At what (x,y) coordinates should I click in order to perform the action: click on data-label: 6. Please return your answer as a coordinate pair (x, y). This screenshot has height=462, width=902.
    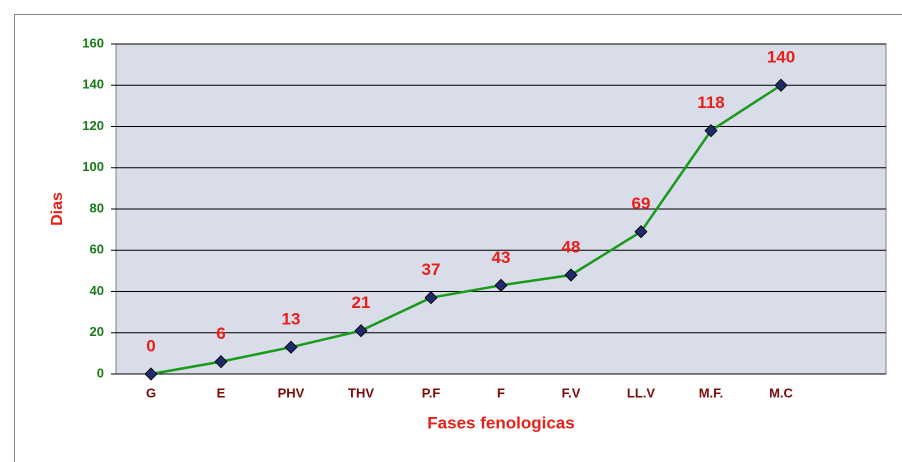
    Looking at the image, I should click on (220, 333).